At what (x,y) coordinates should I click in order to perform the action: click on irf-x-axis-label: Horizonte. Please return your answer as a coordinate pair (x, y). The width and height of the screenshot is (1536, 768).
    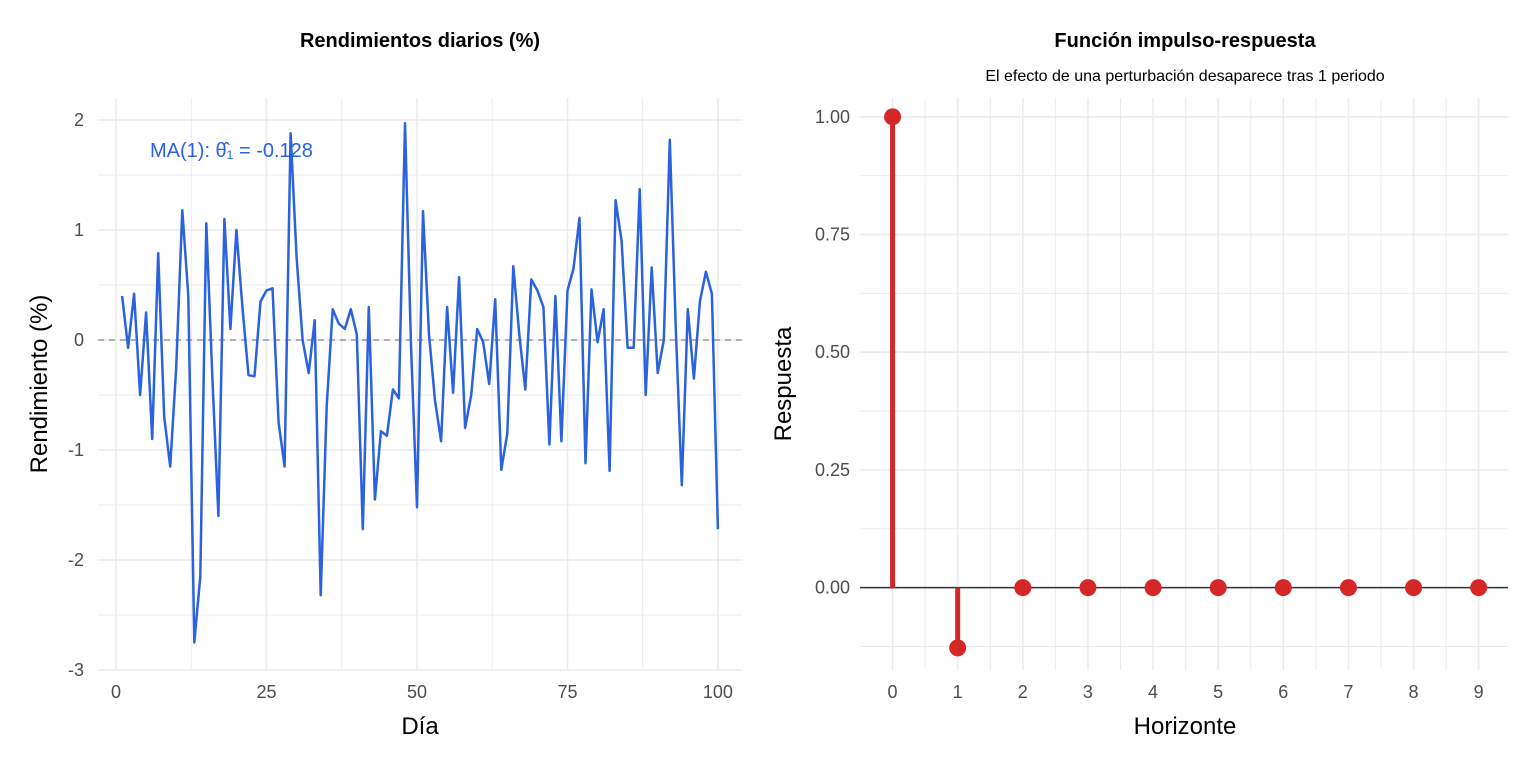
    Looking at the image, I should click on (1185, 726).